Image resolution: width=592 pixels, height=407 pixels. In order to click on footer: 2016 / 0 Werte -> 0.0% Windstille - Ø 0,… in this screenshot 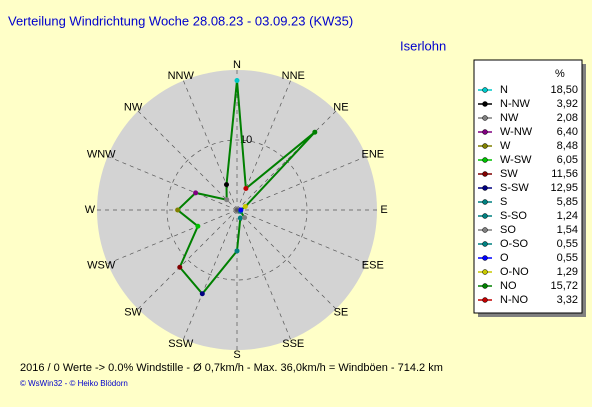, I will do `click(231, 368)`.